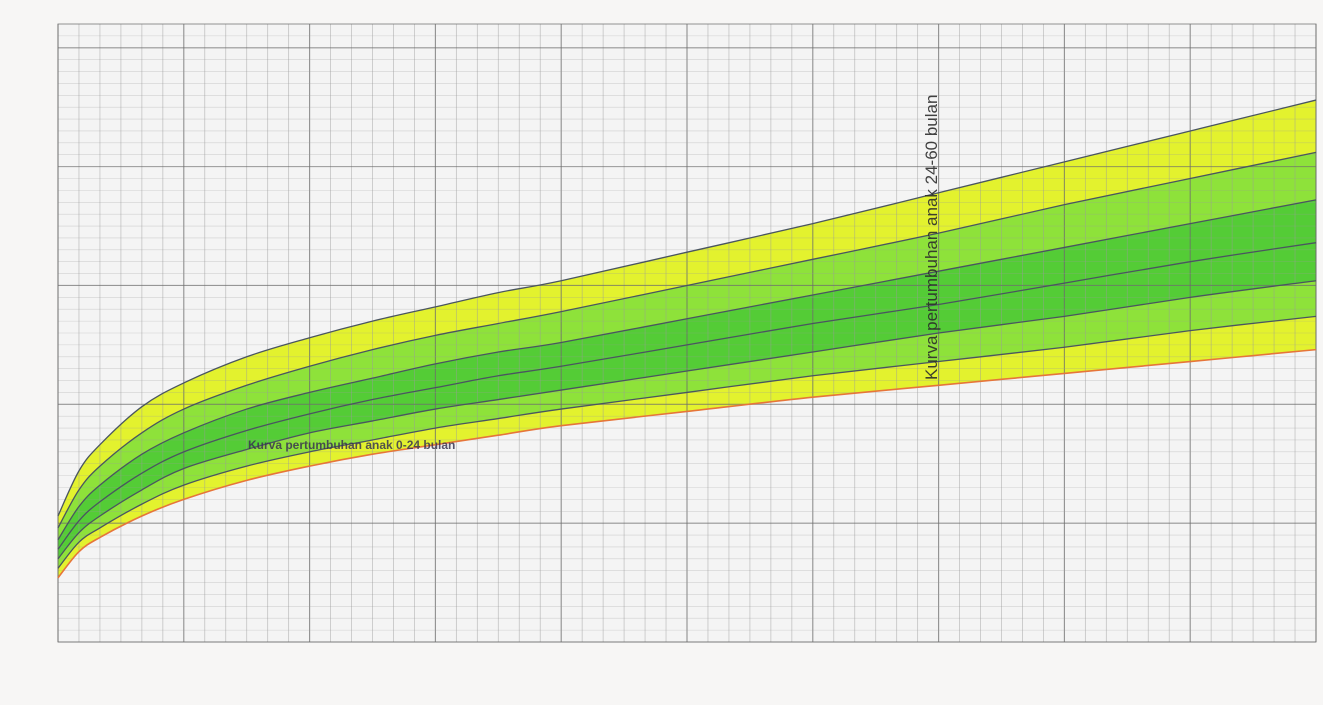  I want to click on annotation-24-60-months: Kurva pertumbuhan anak 24-60 bulan, so click(931, 237).